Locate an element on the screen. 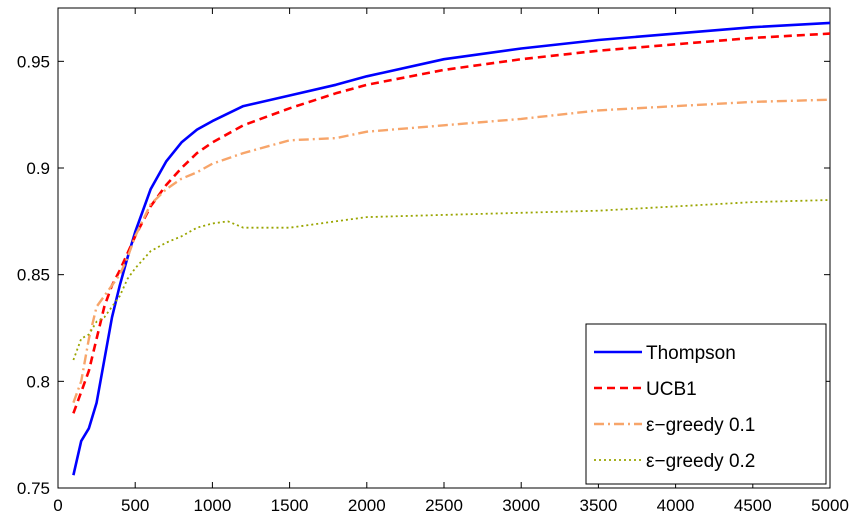 The width and height of the screenshot is (855, 525). x-tick-label: 1500 is located at coordinates (290, 505).